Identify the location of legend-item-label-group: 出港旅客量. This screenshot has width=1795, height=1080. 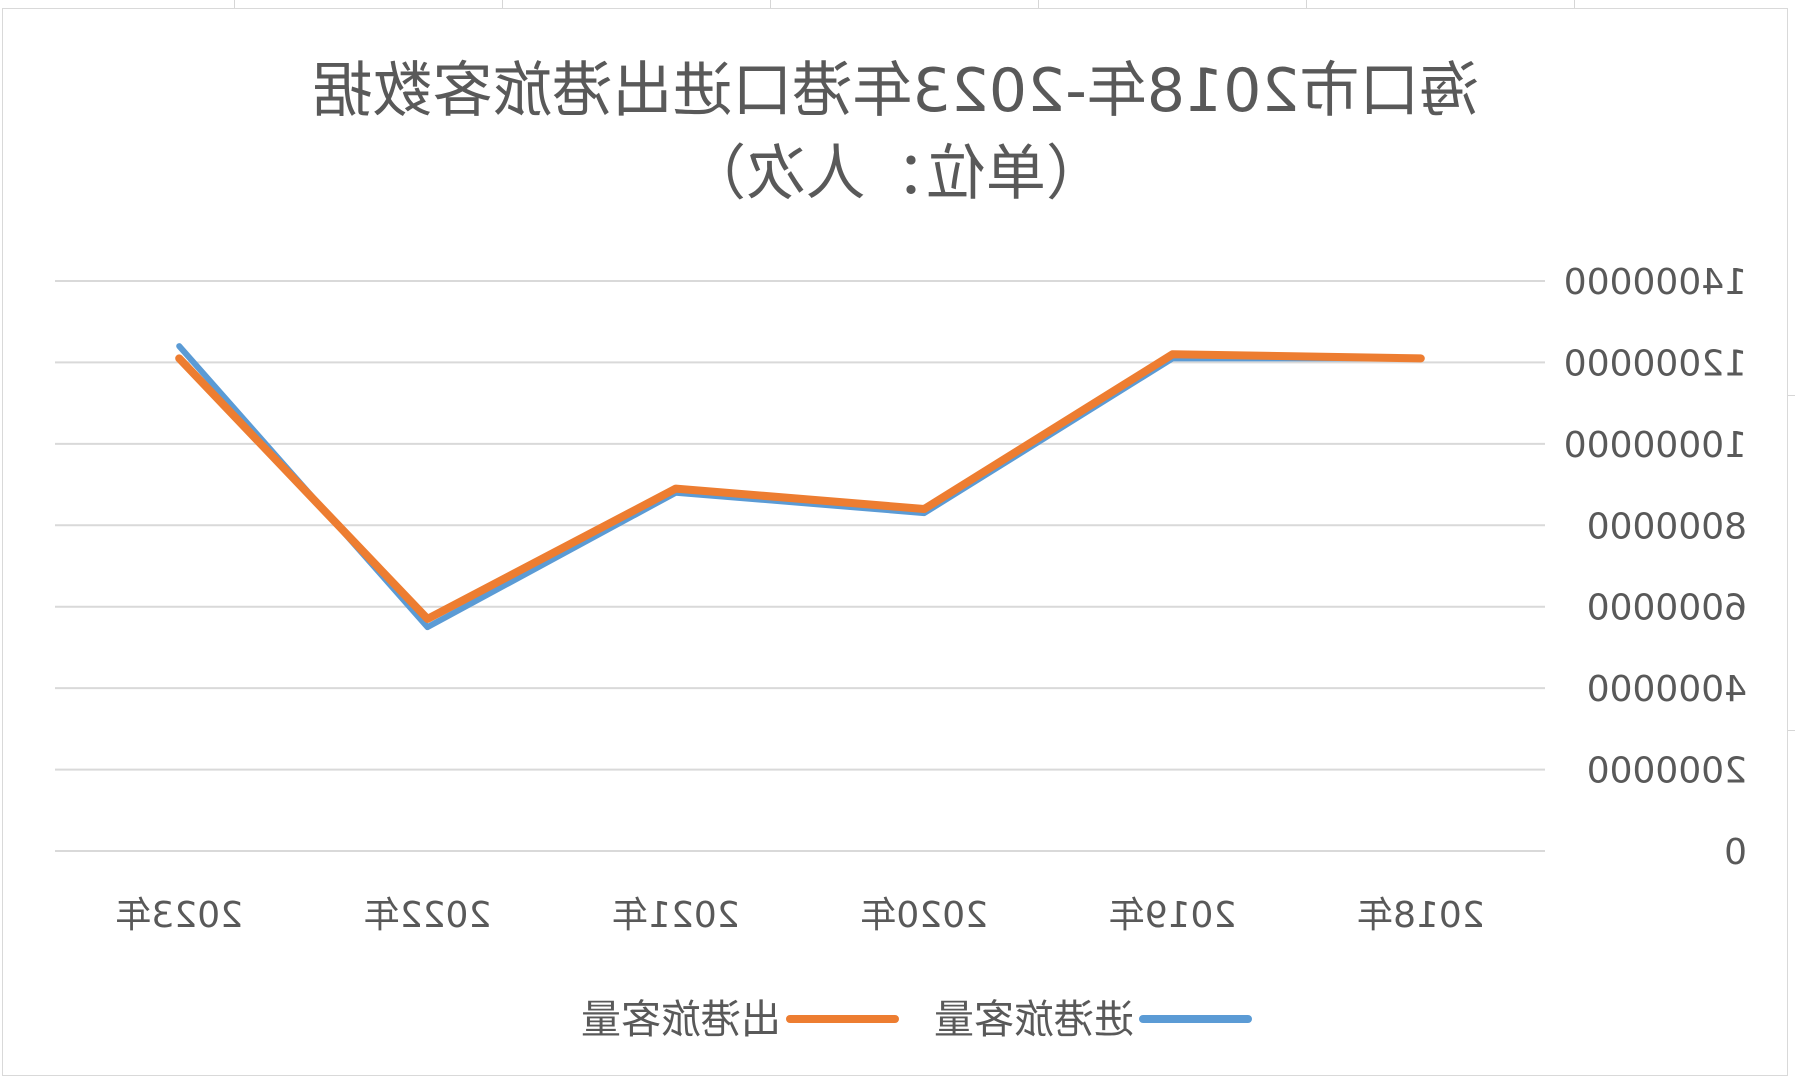
(681, 1020).